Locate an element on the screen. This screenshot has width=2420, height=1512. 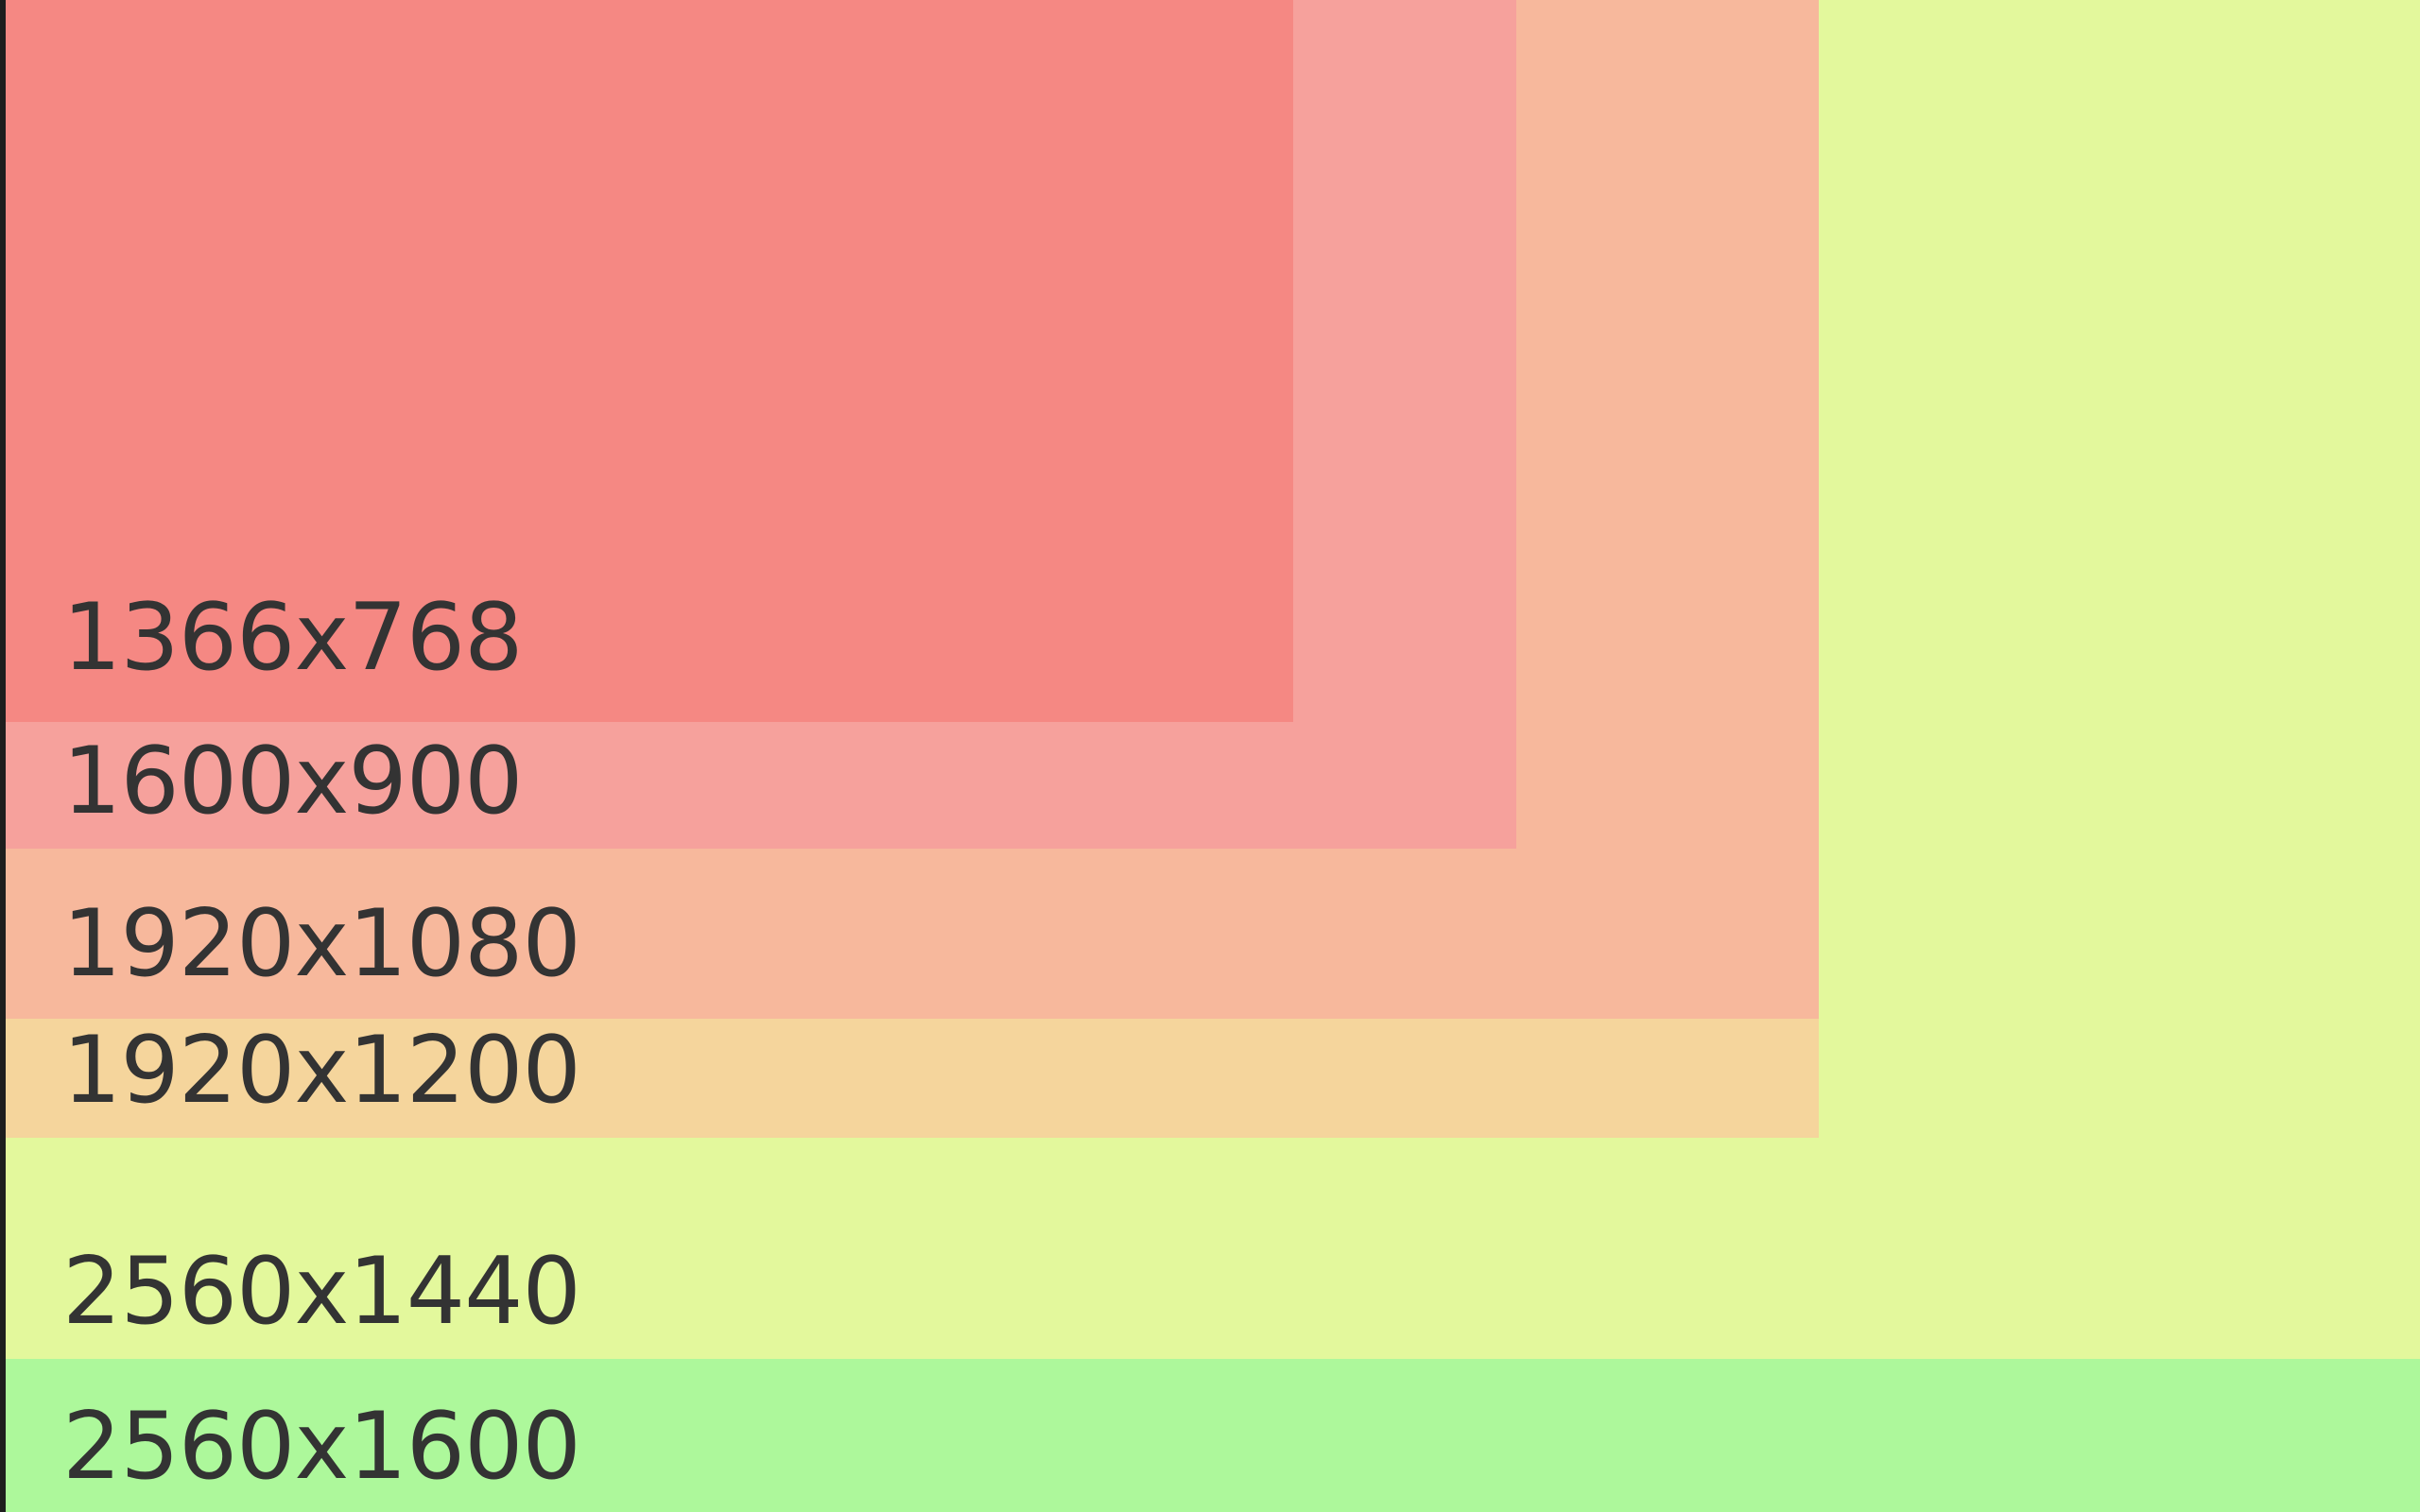
zone-label-1920x1080: 1920x1080 is located at coordinates (321, 944).